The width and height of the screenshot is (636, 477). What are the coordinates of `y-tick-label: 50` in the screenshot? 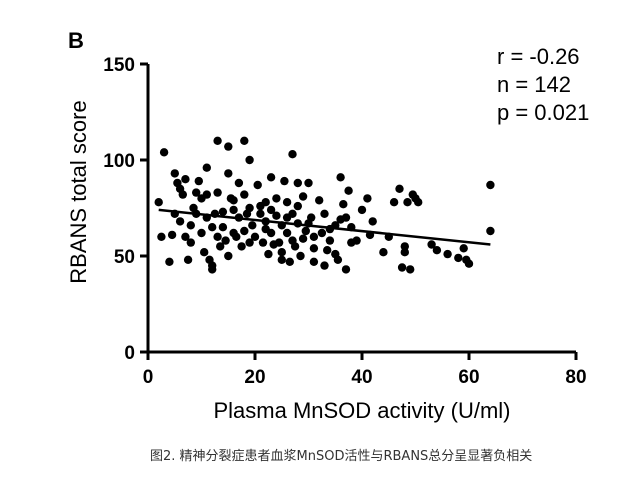 It's located at (124, 257).